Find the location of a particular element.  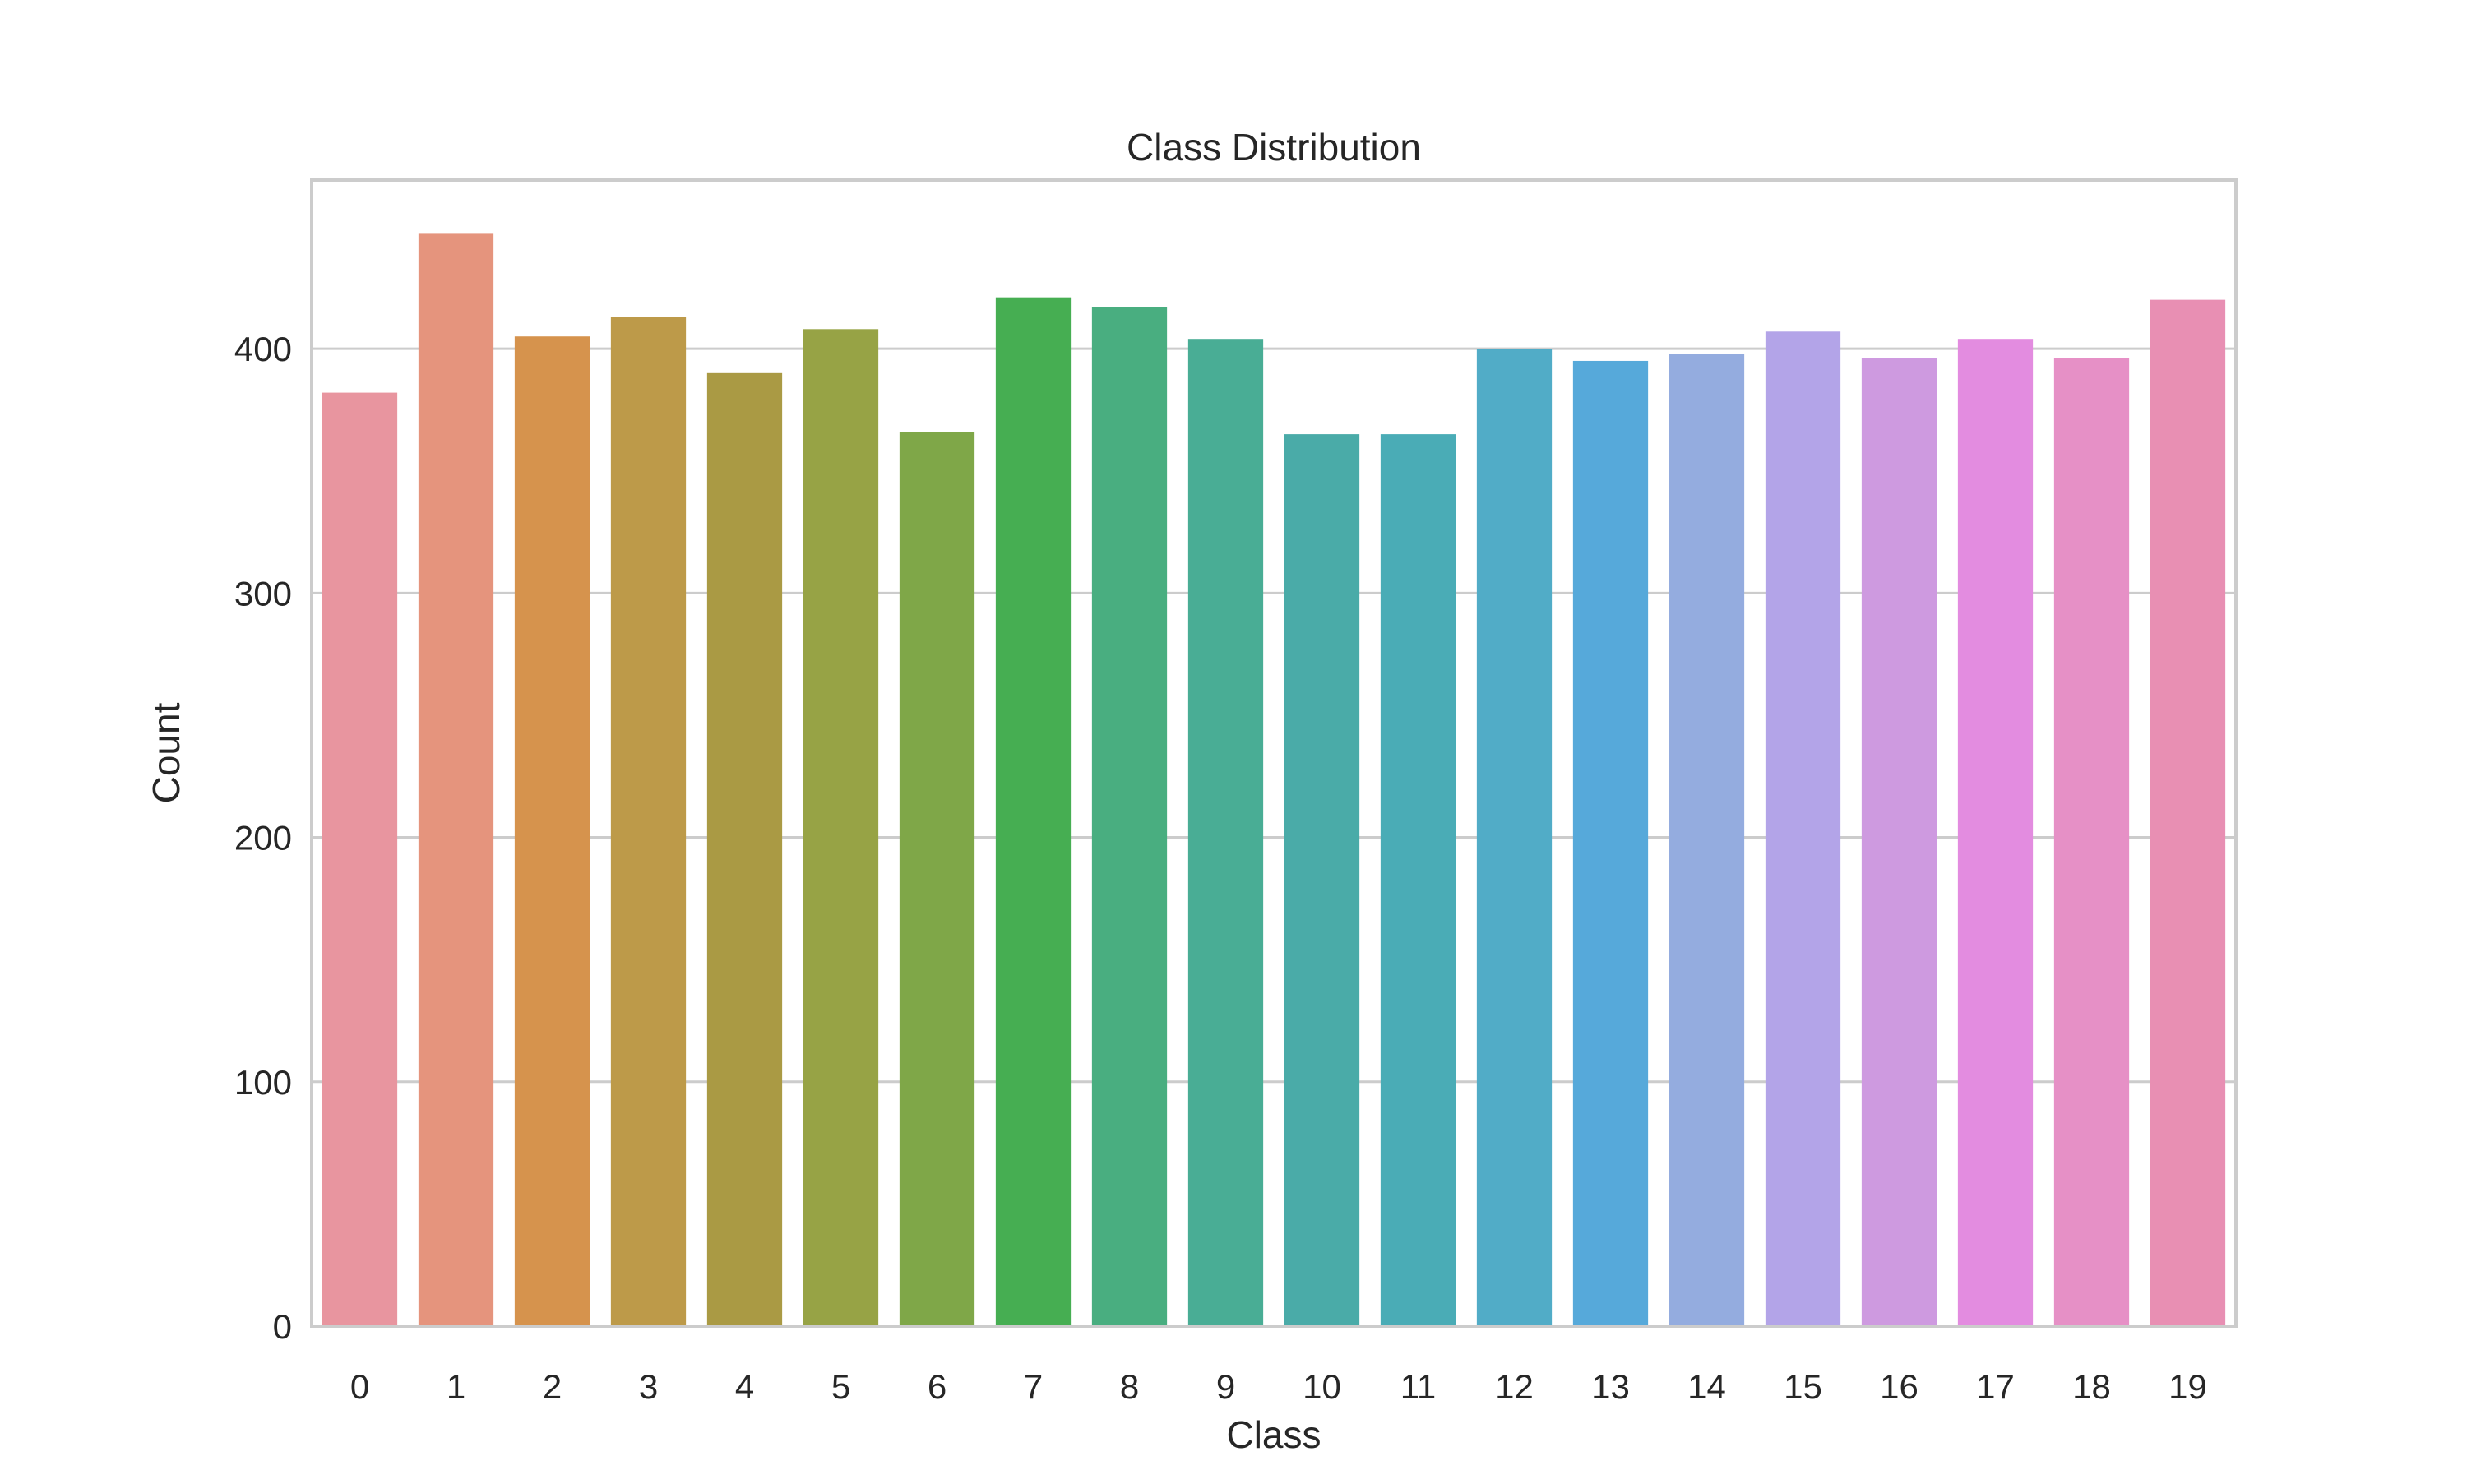

y-tick-label: 300 is located at coordinates (263, 594).